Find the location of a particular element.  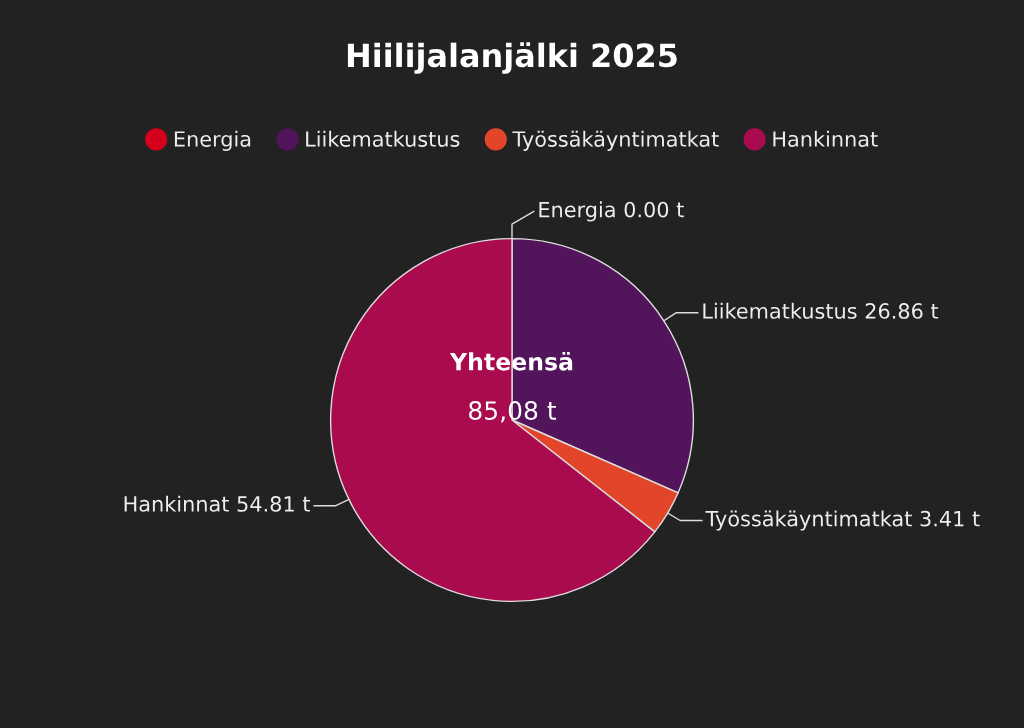

legend-label: Energia is located at coordinates (212, 140).